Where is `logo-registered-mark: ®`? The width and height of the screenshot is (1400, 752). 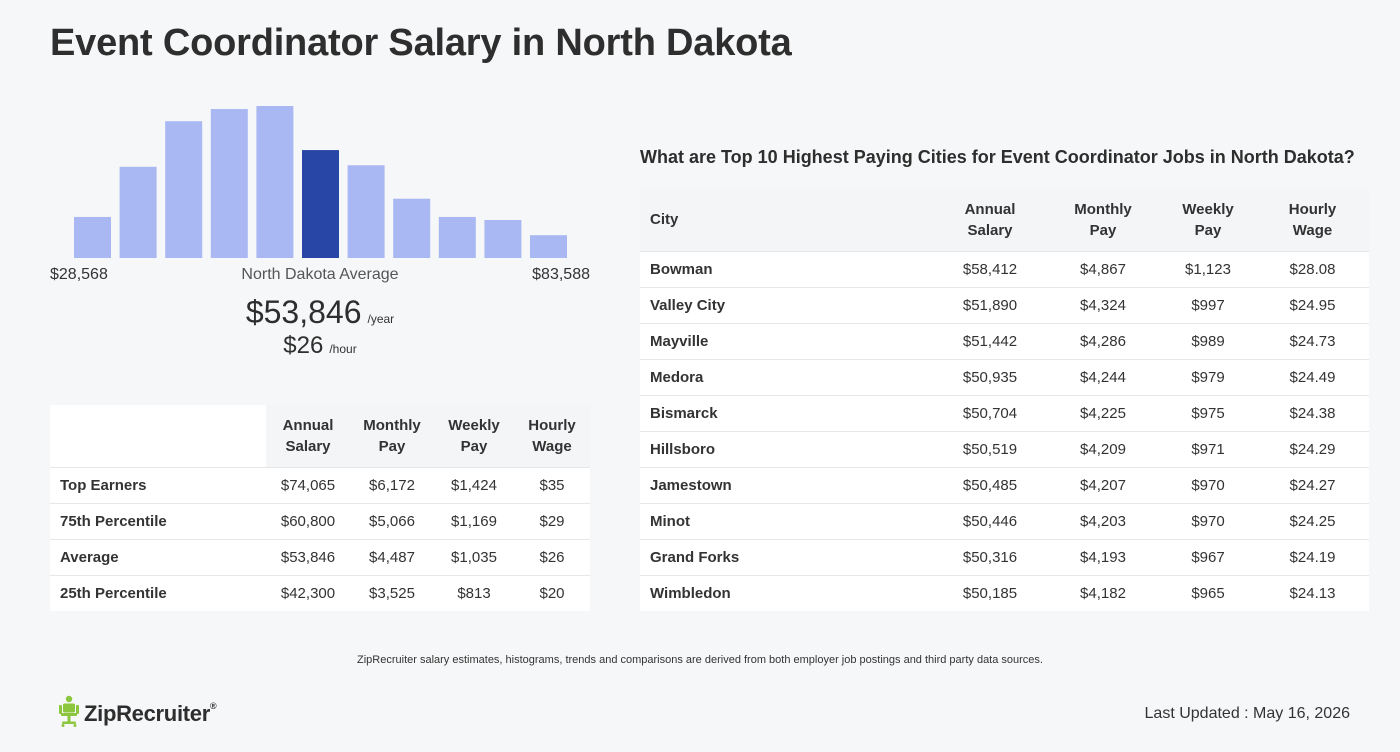 logo-registered-mark: ® is located at coordinates (213, 705).